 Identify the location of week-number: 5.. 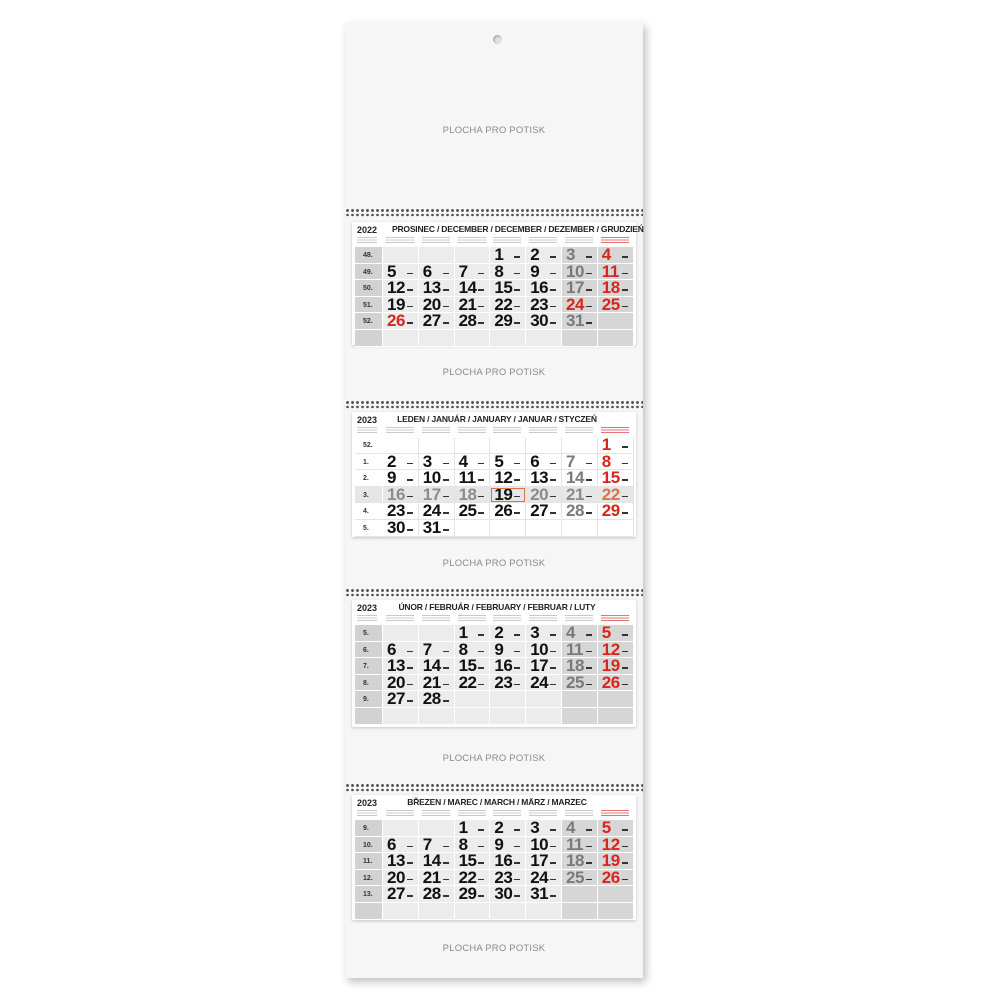
(369, 633).